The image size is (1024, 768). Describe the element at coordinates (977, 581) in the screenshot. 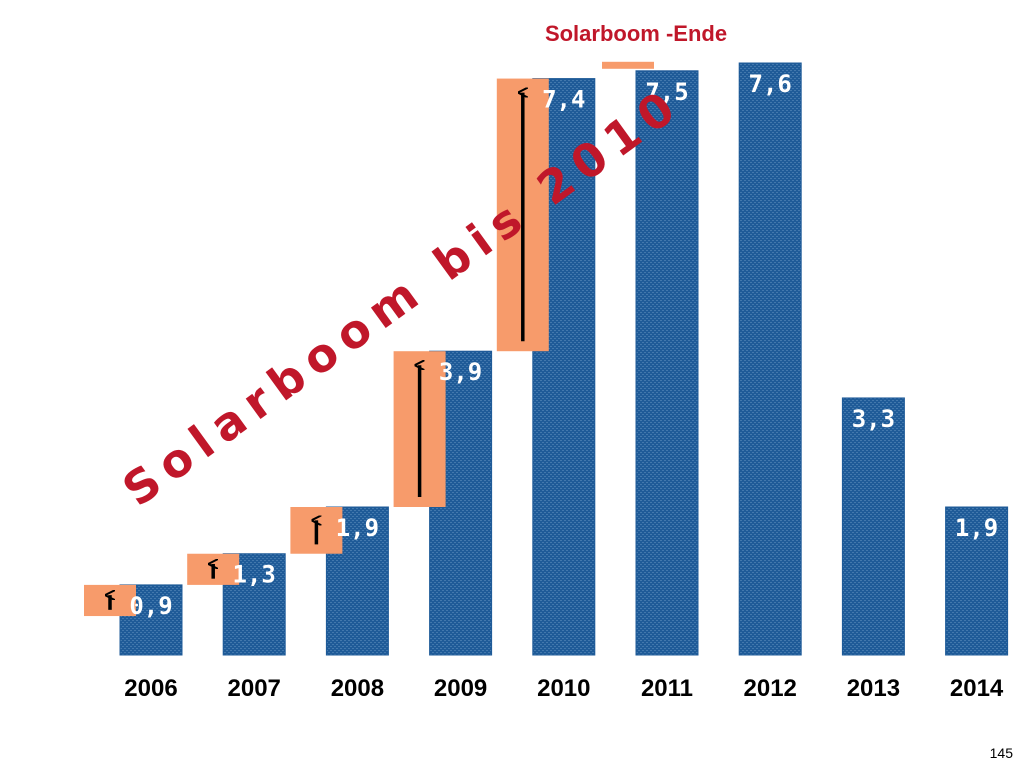

I see `bar-2014` at that location.